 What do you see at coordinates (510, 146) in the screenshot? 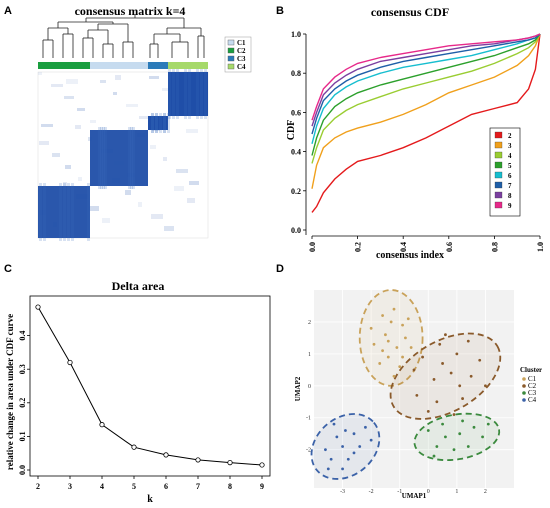
I see `cdf-legend-label-k3: 3` at bounding box center [510, 146].